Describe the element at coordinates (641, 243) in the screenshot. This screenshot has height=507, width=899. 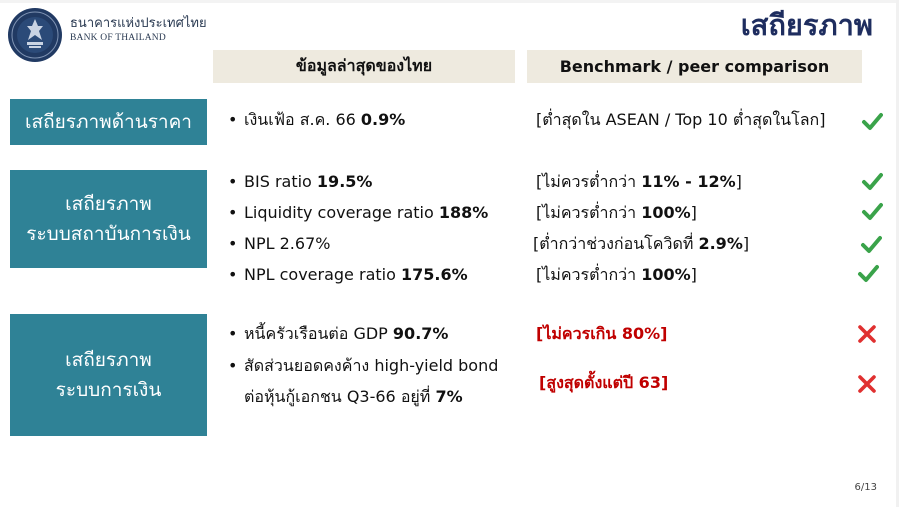
I see `benchmark-text: [ต่ำกว่าช่วงก่อนโควิดที่ 2.9%]` at that location.